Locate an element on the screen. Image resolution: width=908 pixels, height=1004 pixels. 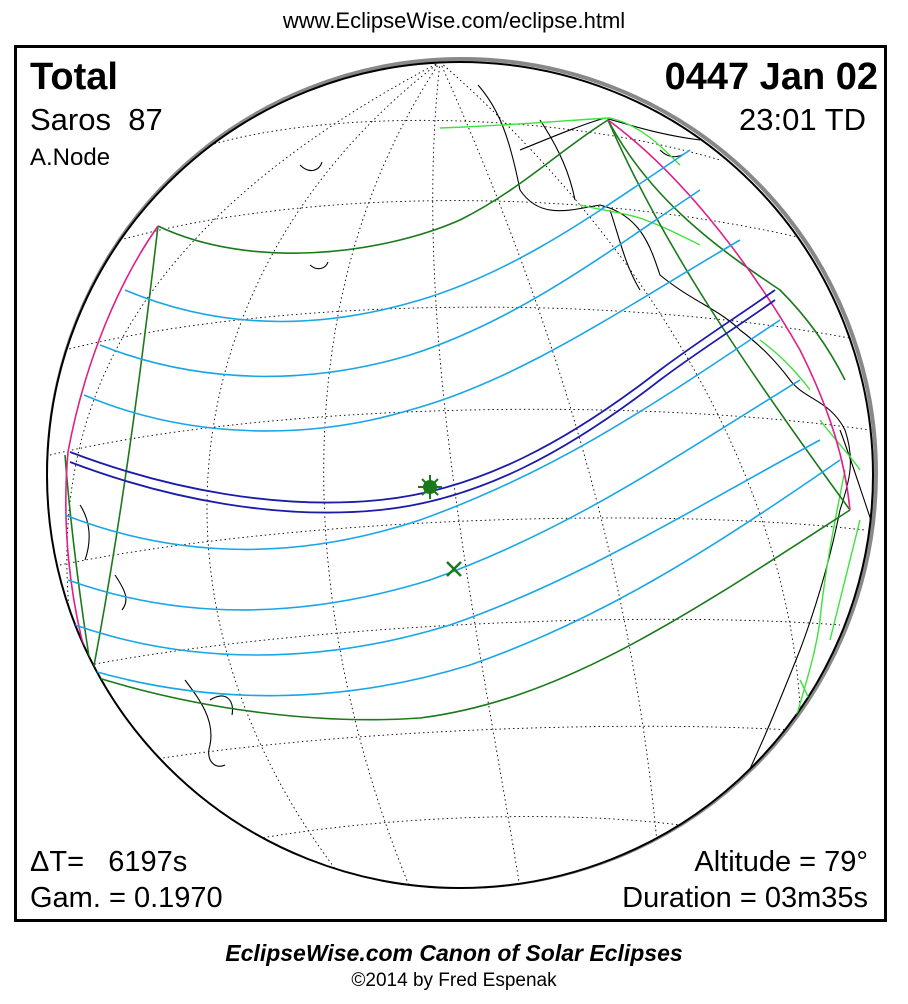
lunar-node: A.Node is located at coordinates (70, 157).